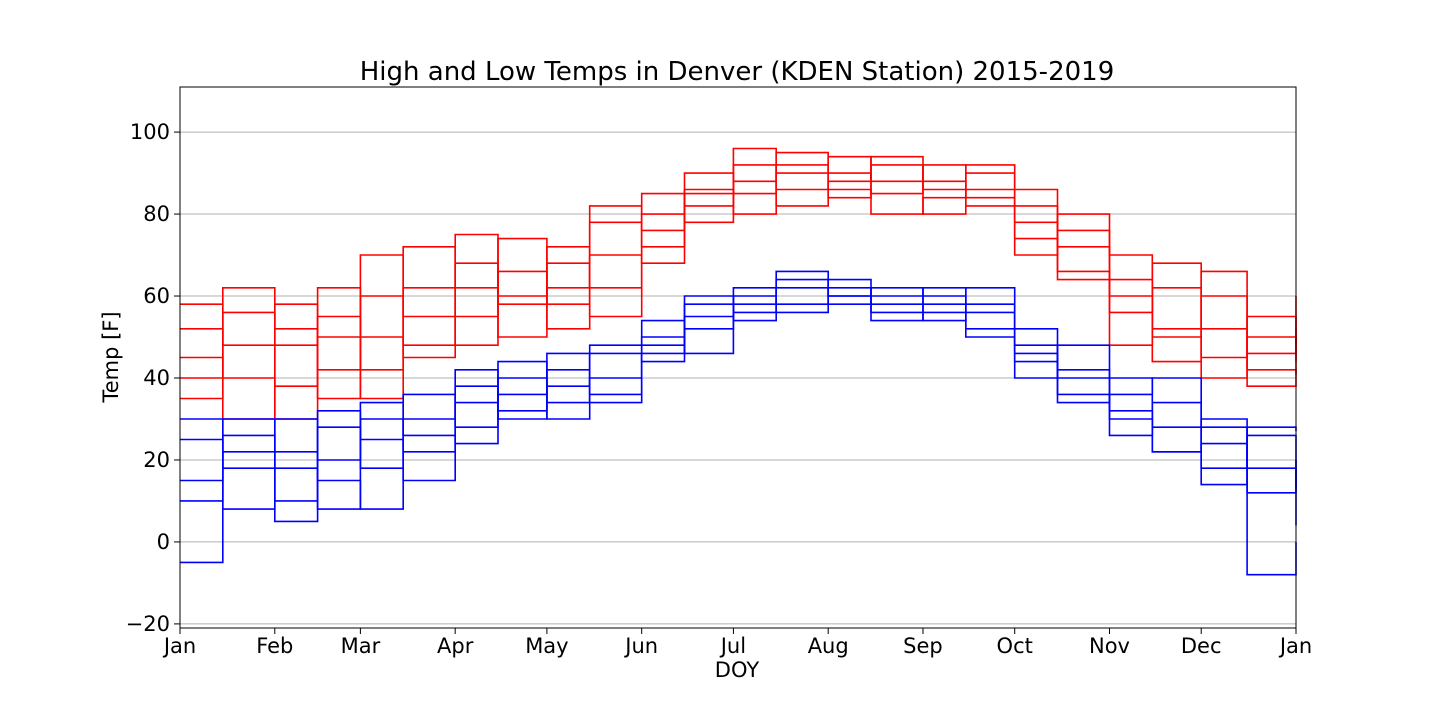 The image size is (1440, 720). Describe the element at coordinates (274, 646) in the screenshot. I see `x-tick-label: Feb` at that location.